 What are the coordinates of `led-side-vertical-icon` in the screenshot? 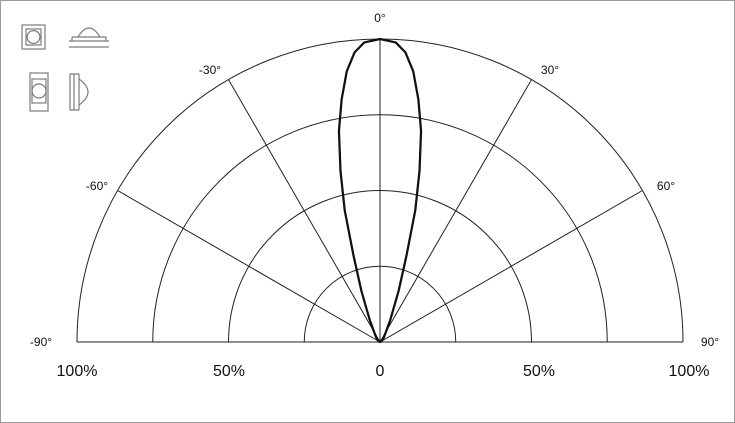 It's located at (79, 92).